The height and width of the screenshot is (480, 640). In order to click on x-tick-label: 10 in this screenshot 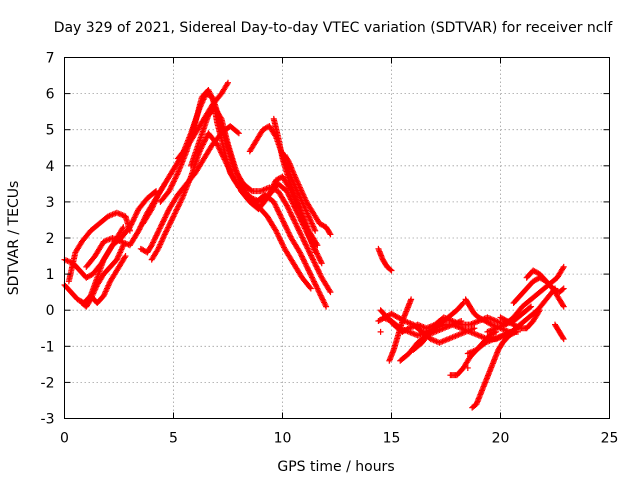, I will do `click(283, 439)`.